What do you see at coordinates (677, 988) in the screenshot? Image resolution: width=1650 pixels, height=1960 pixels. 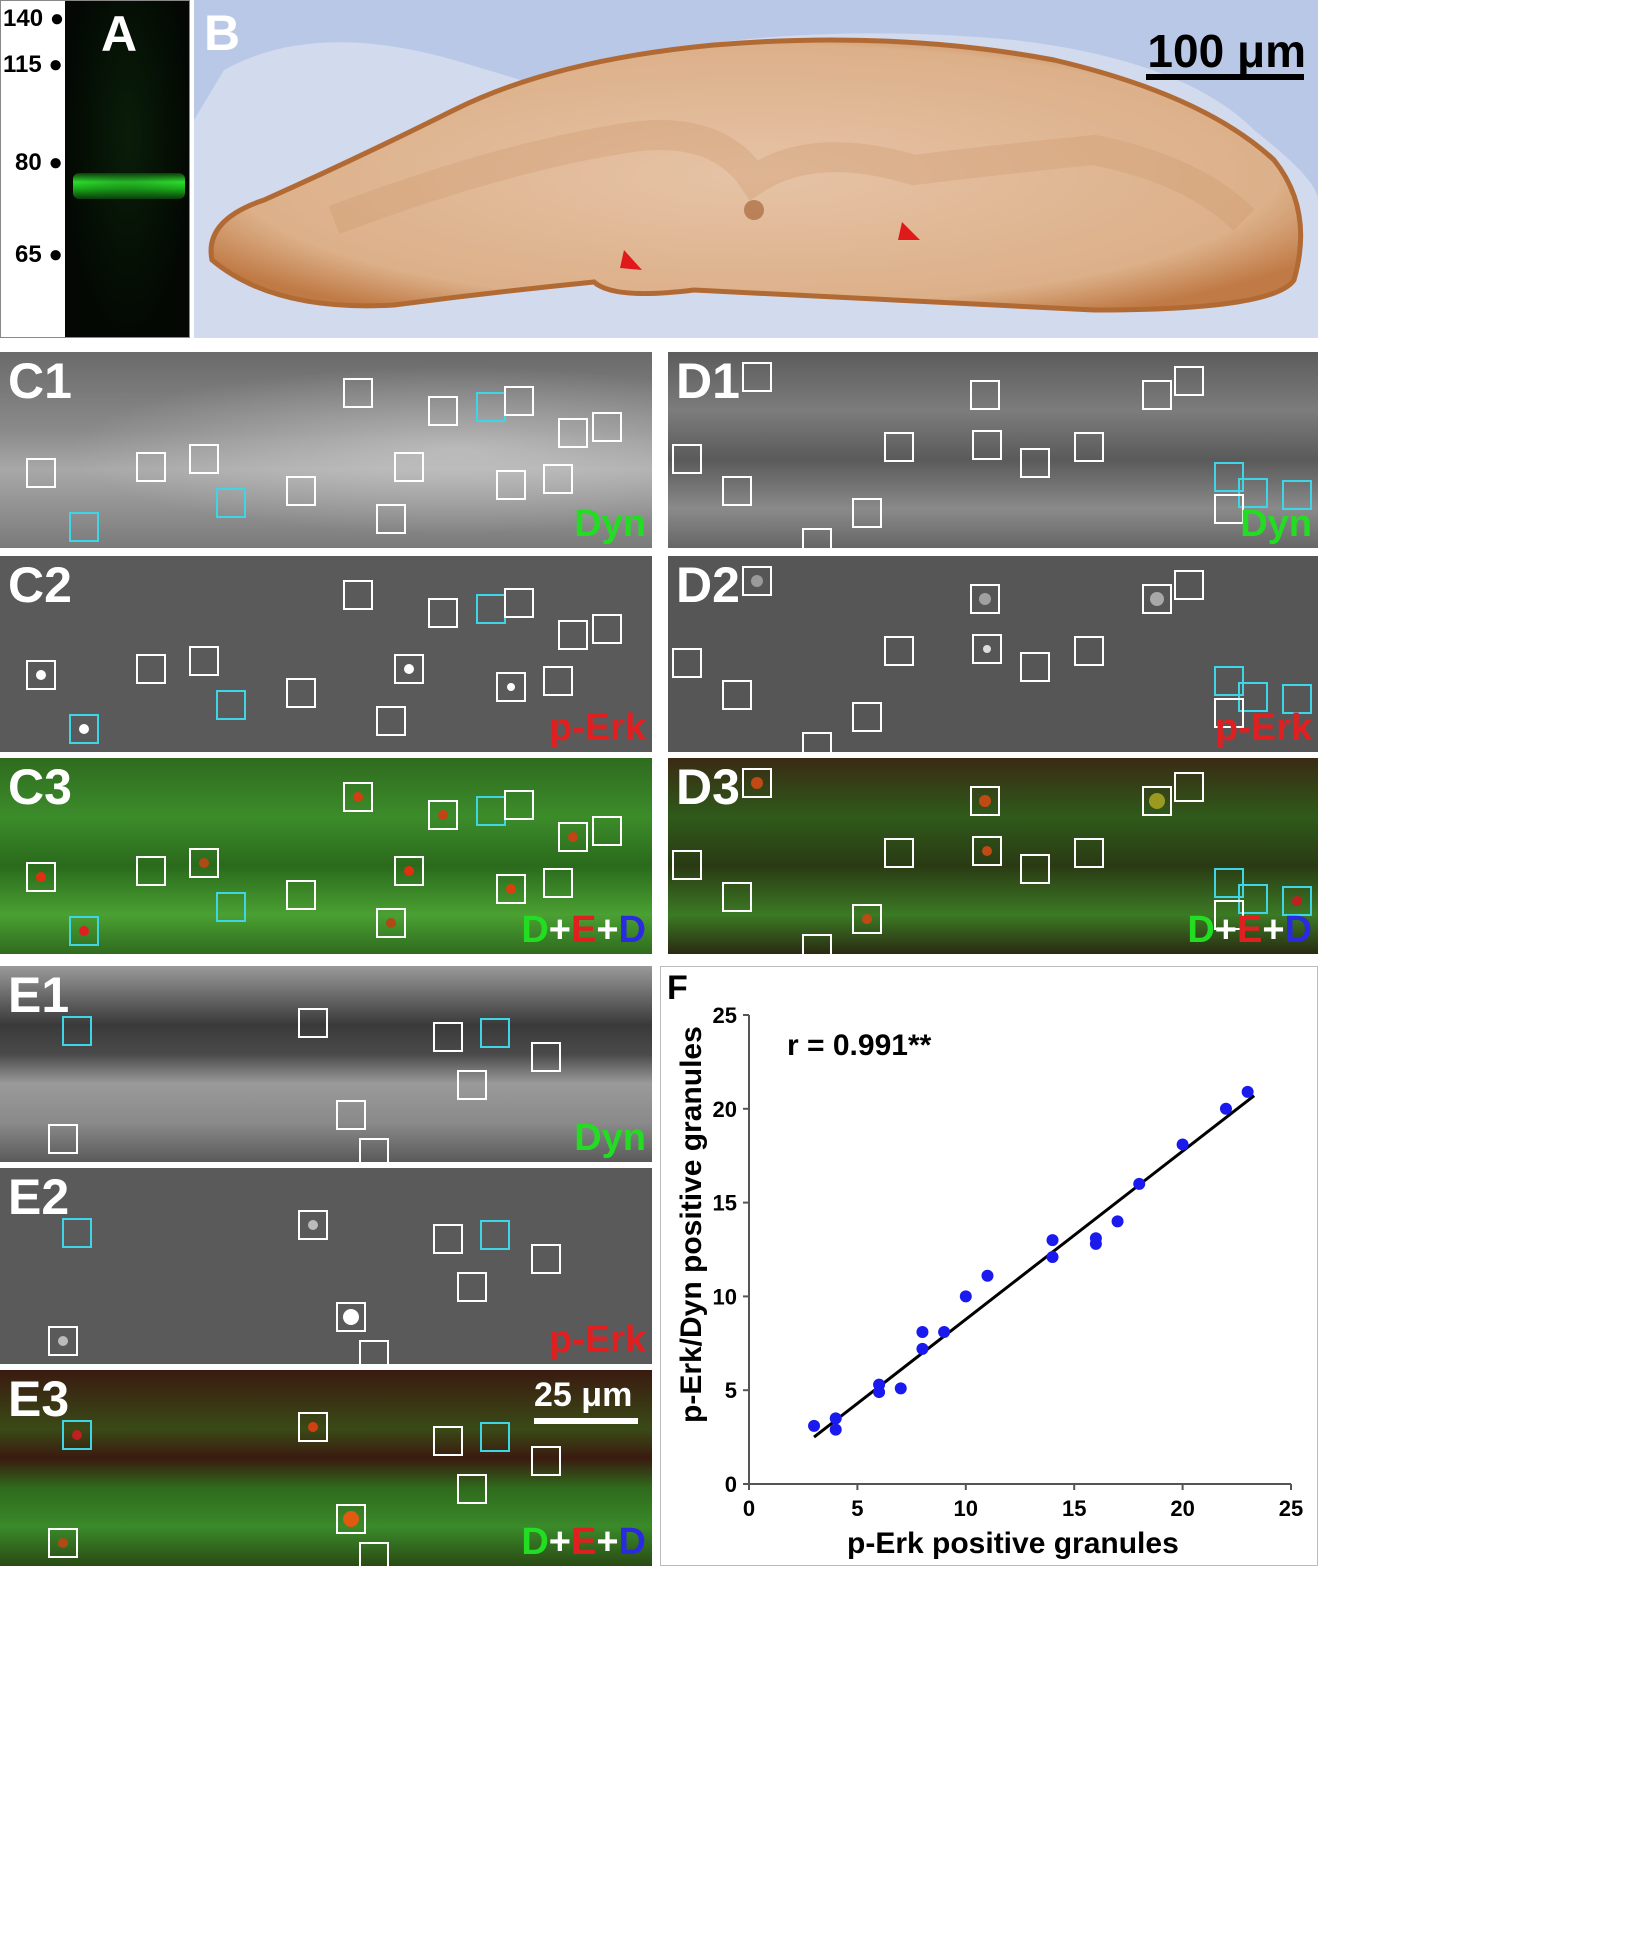 I see `panel-f-label: F` at bounding box center [677, 988].